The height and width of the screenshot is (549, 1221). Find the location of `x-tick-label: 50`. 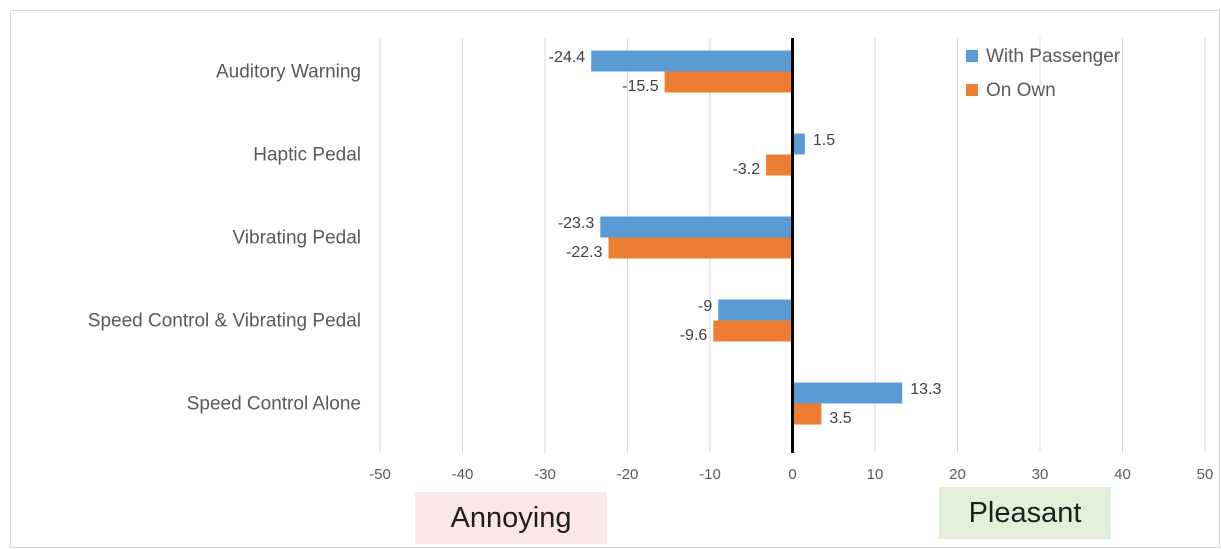

x-tick-label: 50 is located at coordinates (1205, 474).